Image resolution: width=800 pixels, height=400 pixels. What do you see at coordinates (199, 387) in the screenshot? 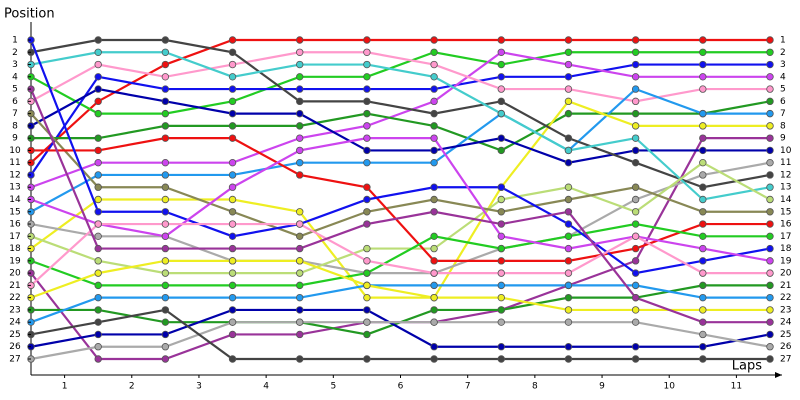
I see `x-tick-label: 3` at bounding box center [199, 387].